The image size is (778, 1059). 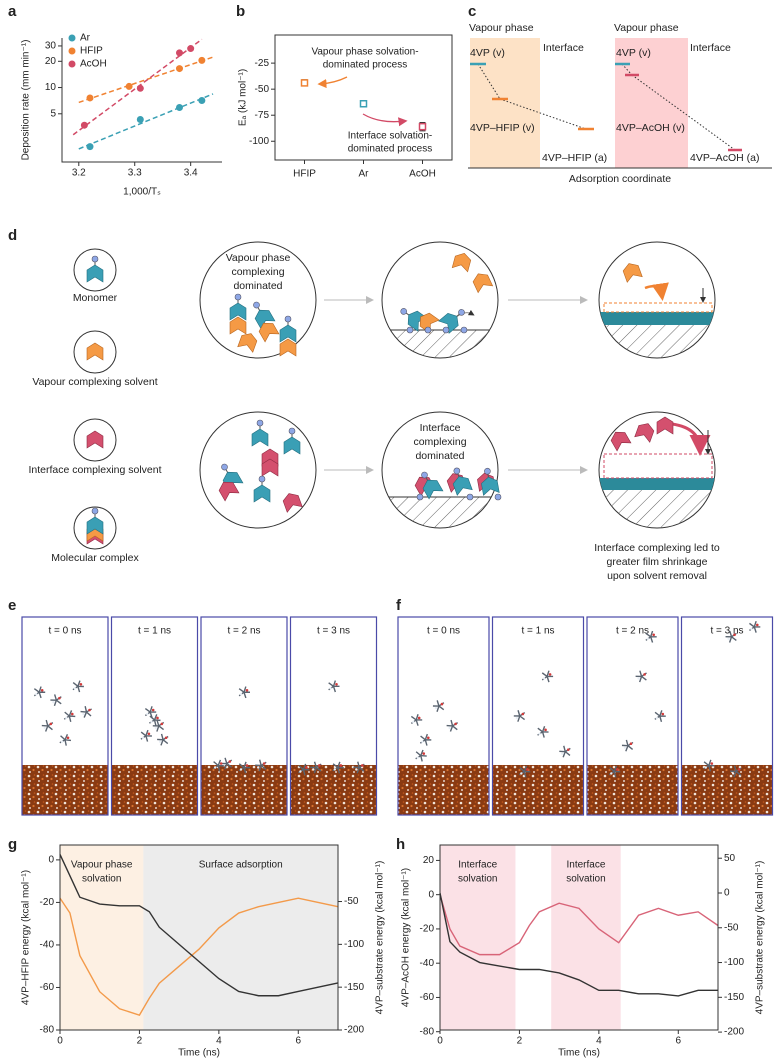 What do you see at coordinates (91, 51) in the screenshot?
I see `legend-label: HFIP` at bounding box center [91, 51].